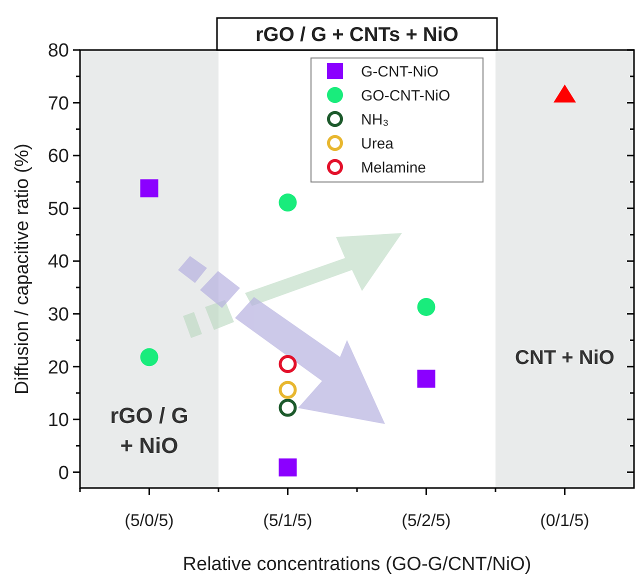 This screenshot has height=579, width=641. Describe the element at coordinates (149, 520) in the screenshot. I see `x-tick-label: (5/0/5)` at that location.